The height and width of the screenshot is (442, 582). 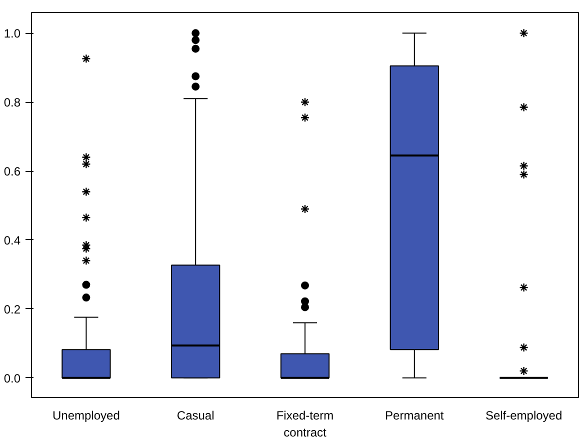 I want to click on y-tick-label: 0.2, so click(x=12, y=309).